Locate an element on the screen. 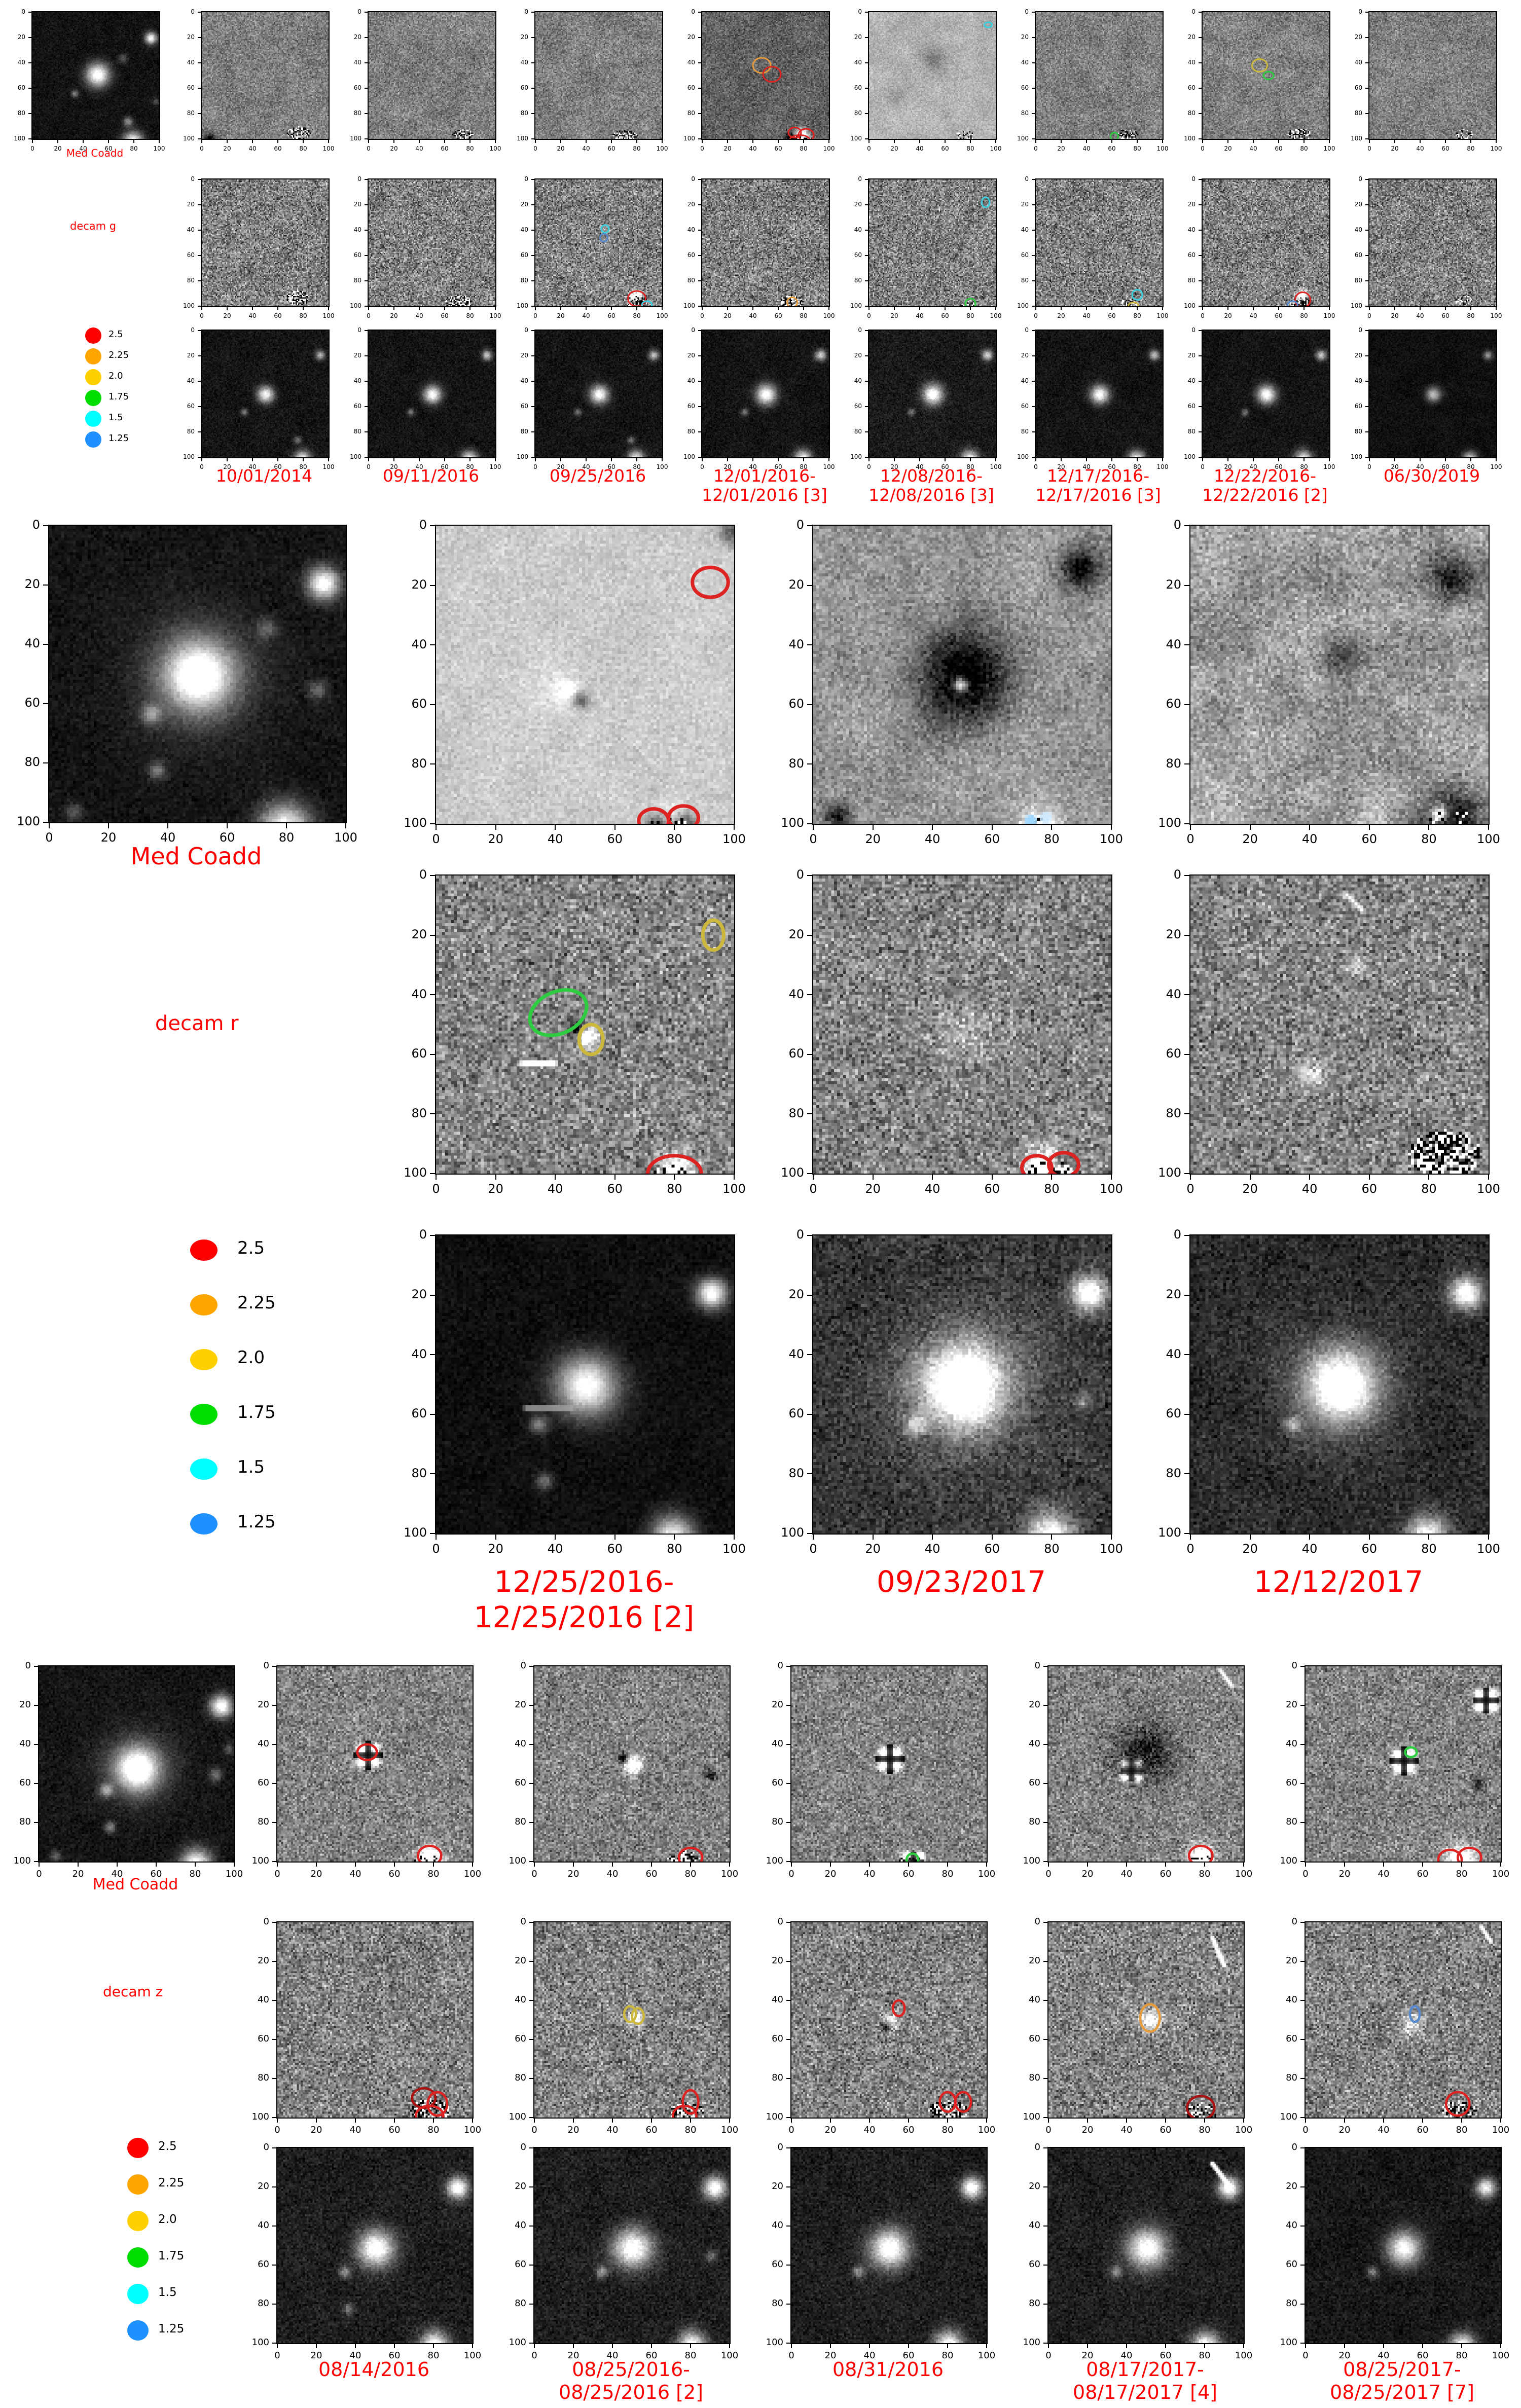  cutout-panel-g-r1-c1: 0 0 20 20 40 40 60 60 80 80 100 100 is located at coordinates (258, 80).